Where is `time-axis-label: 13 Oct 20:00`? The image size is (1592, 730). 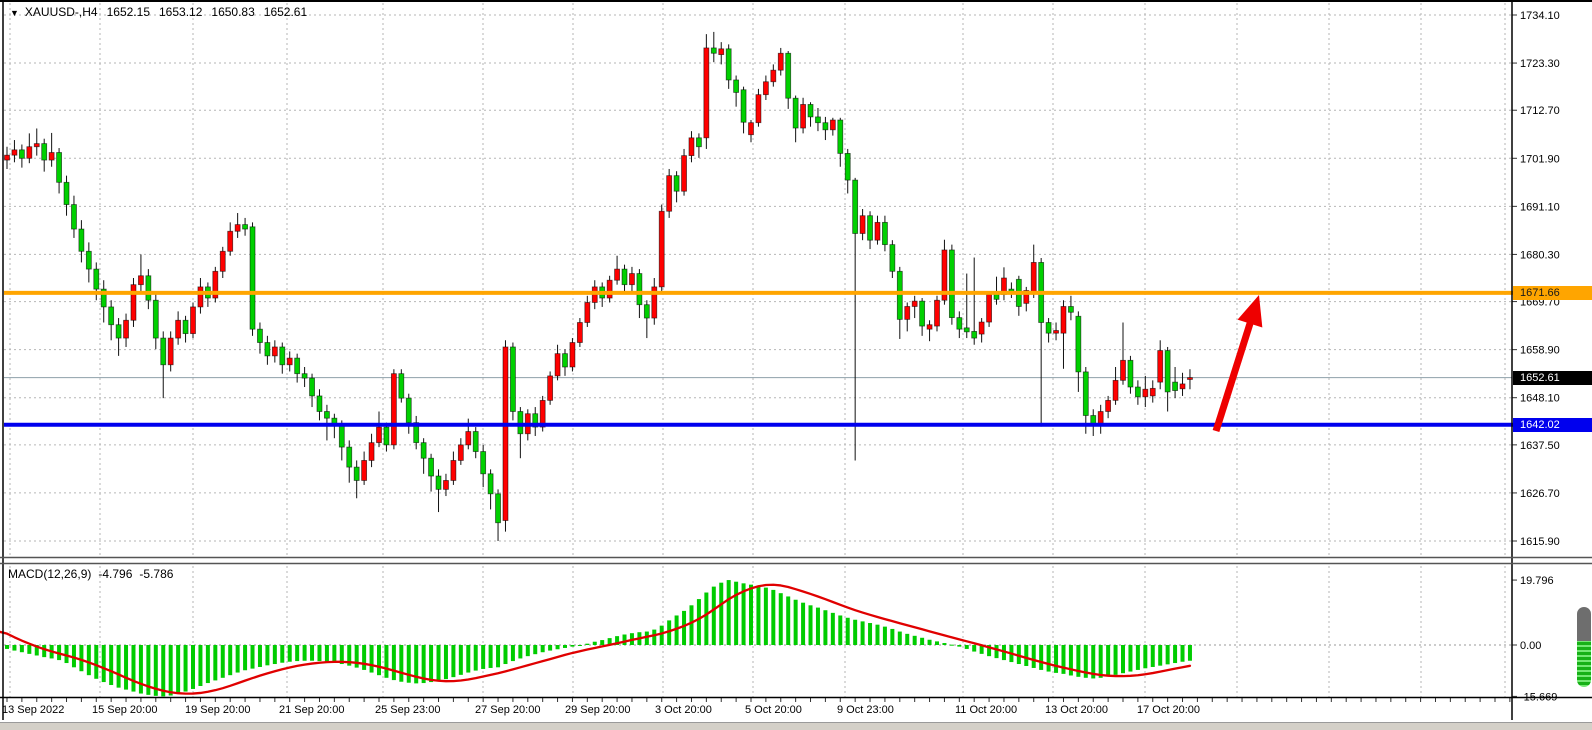
time-axis-label: 13 Oct 20:00 is located at coordinates (1076, 710).